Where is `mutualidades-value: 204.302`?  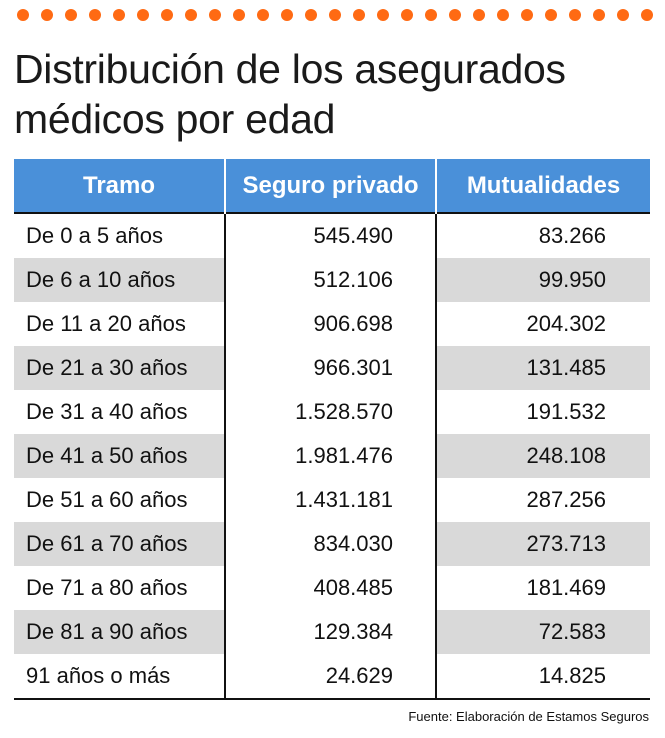
mutualidades-value: 204.302 is located at coordinates (542, 324).